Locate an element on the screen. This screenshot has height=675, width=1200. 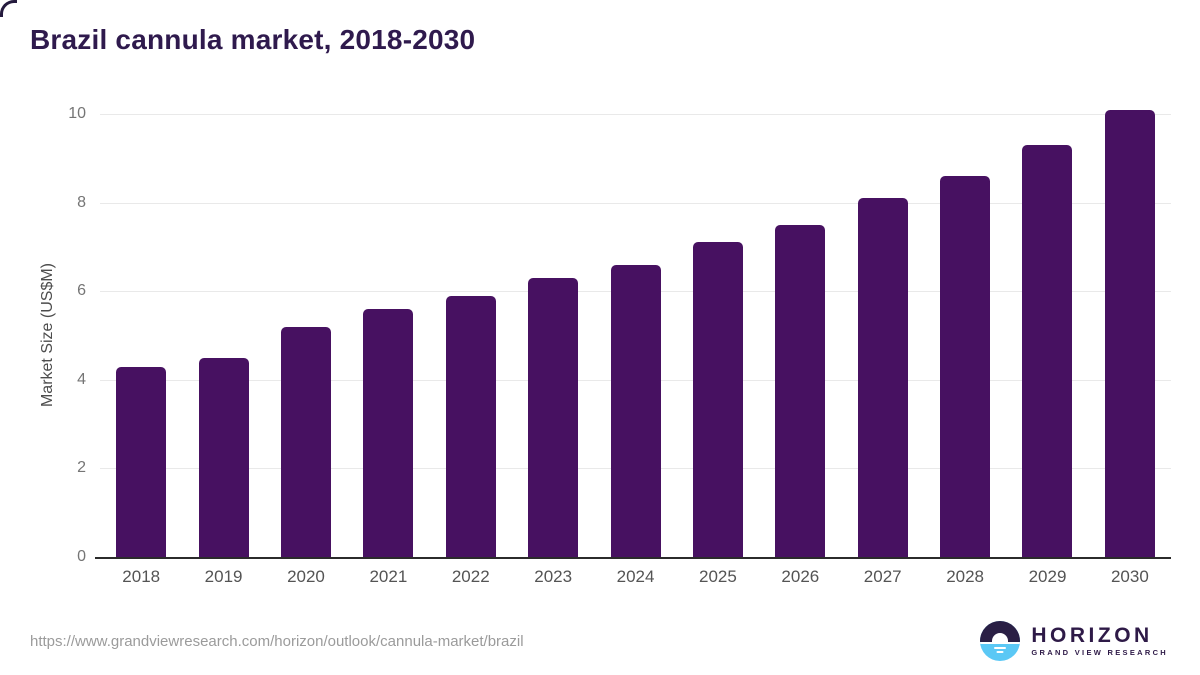
x-tick-label-2019: 2019 is located at coordinates (223, 576).